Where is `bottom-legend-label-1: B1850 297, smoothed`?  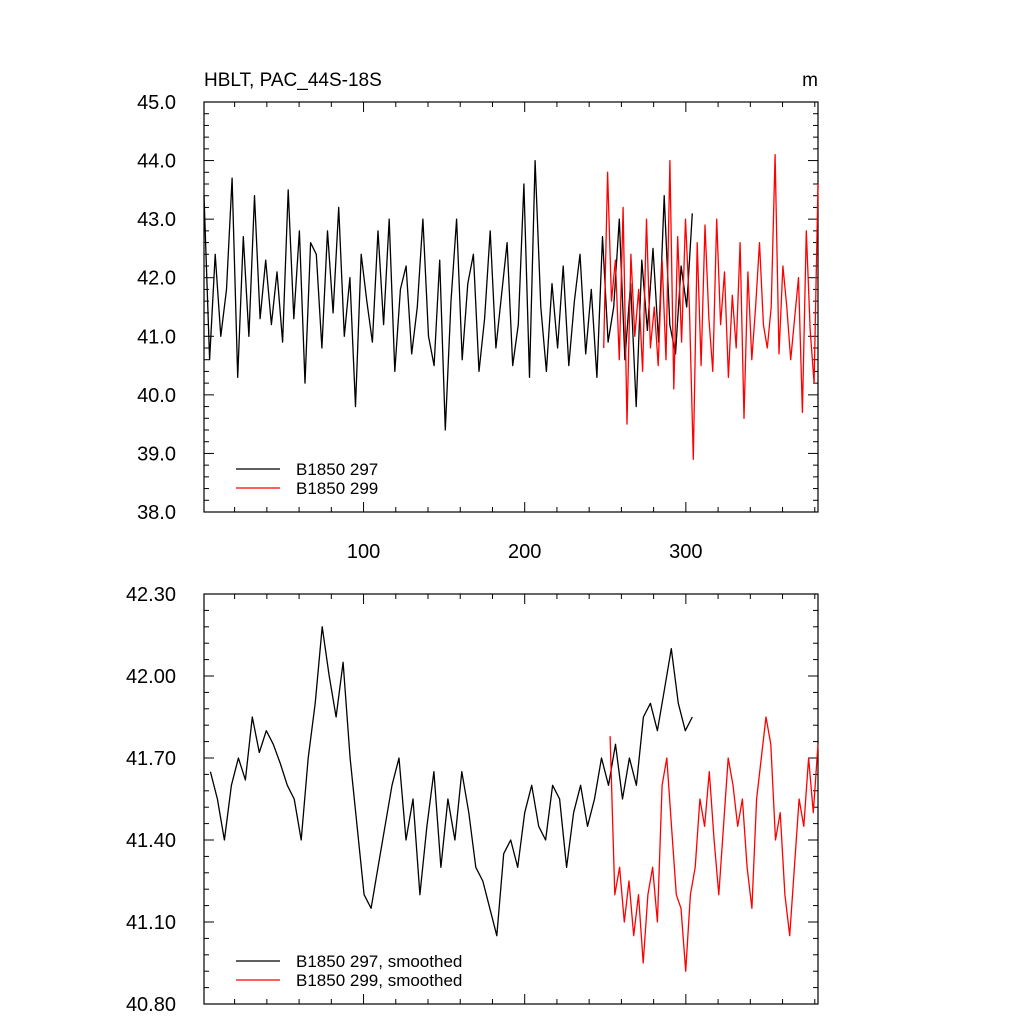 bottom-legend-label-1: B1850 297, smoothed is located at coordinates (379, 961).